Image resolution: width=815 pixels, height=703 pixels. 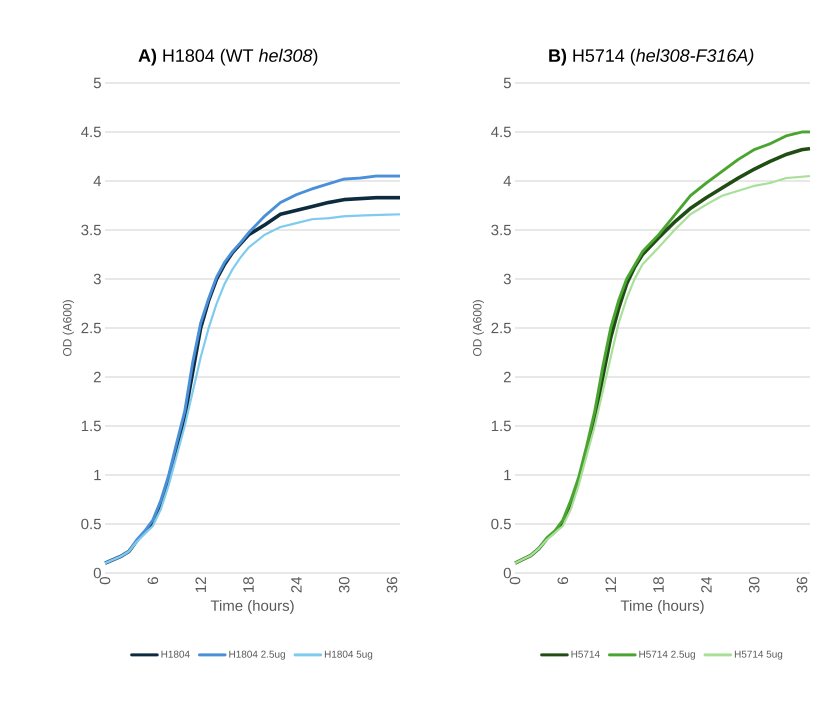 I want to click on legend-label: H1804, so click(x=175, y=654).